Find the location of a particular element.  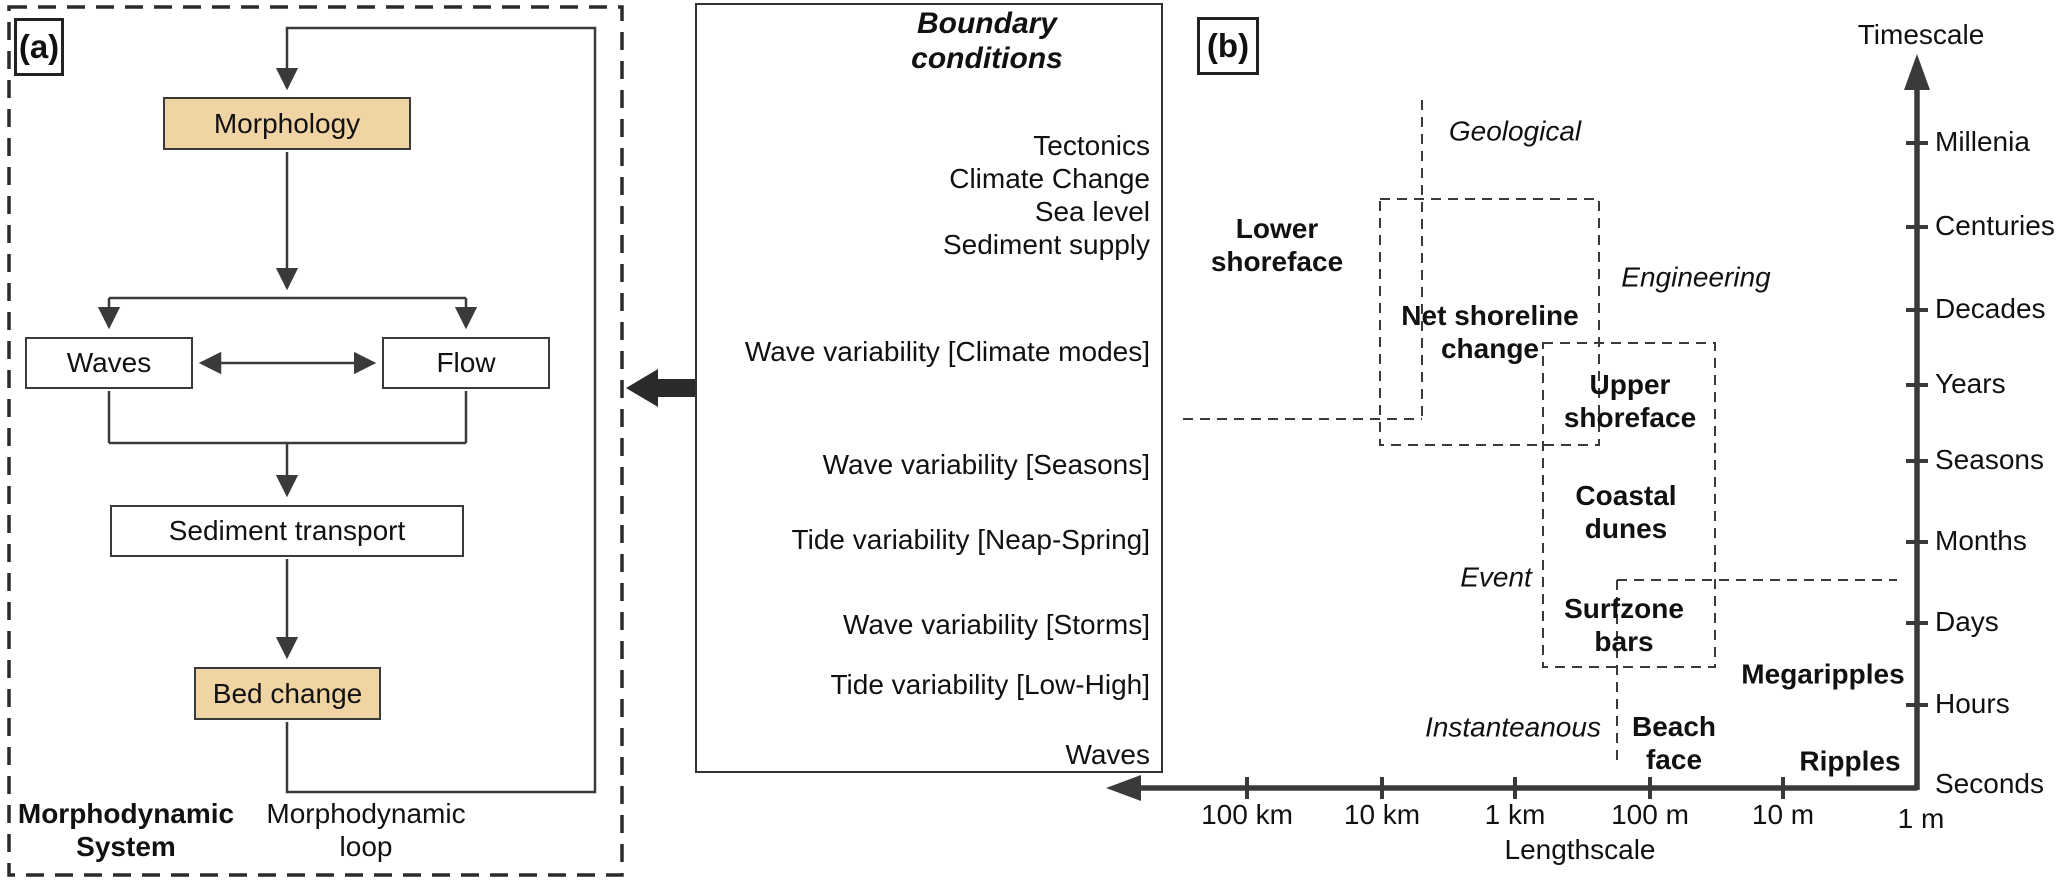

node-bed-change-label: Bed change is located at coordinates (287, 693).